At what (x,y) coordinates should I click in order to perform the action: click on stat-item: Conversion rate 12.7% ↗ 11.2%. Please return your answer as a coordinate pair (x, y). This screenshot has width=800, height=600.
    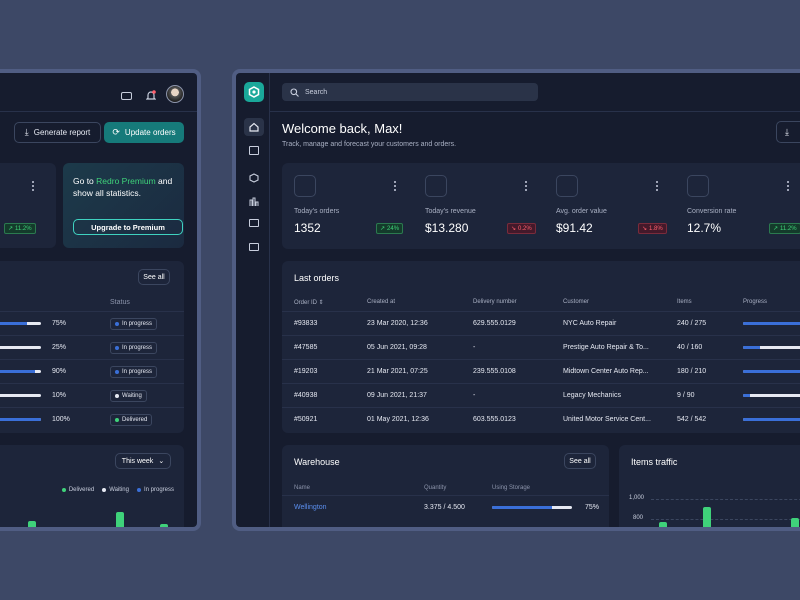
    Looking at the image, I should click on (743, 206).